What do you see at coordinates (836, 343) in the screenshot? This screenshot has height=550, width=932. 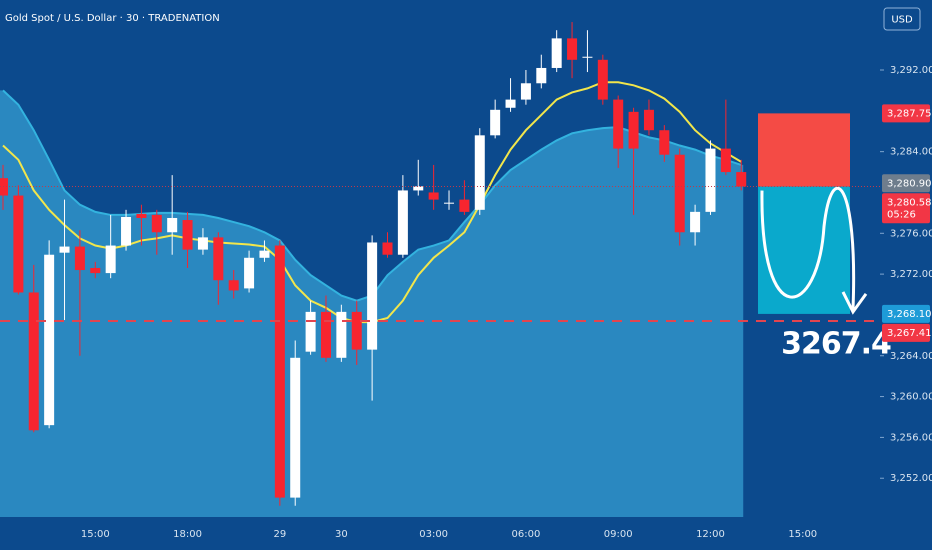 I see `target-label: 3267.4` at bounding box center [836, 343].